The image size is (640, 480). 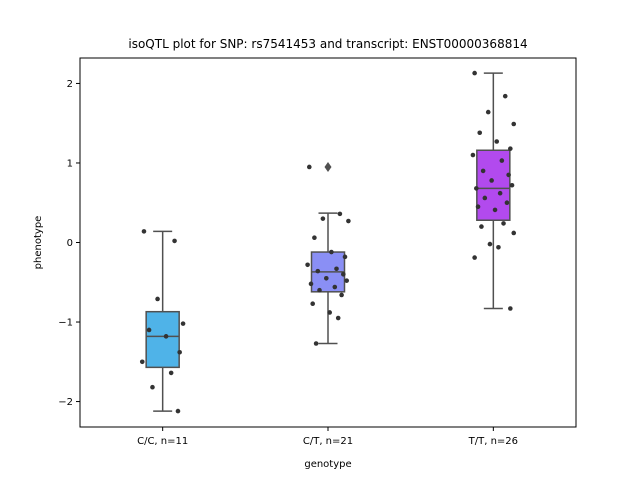 What do you see at coordinates (328, 166) in the screenshot?
I see `outlier-marker` at bounding box center [328, 166].